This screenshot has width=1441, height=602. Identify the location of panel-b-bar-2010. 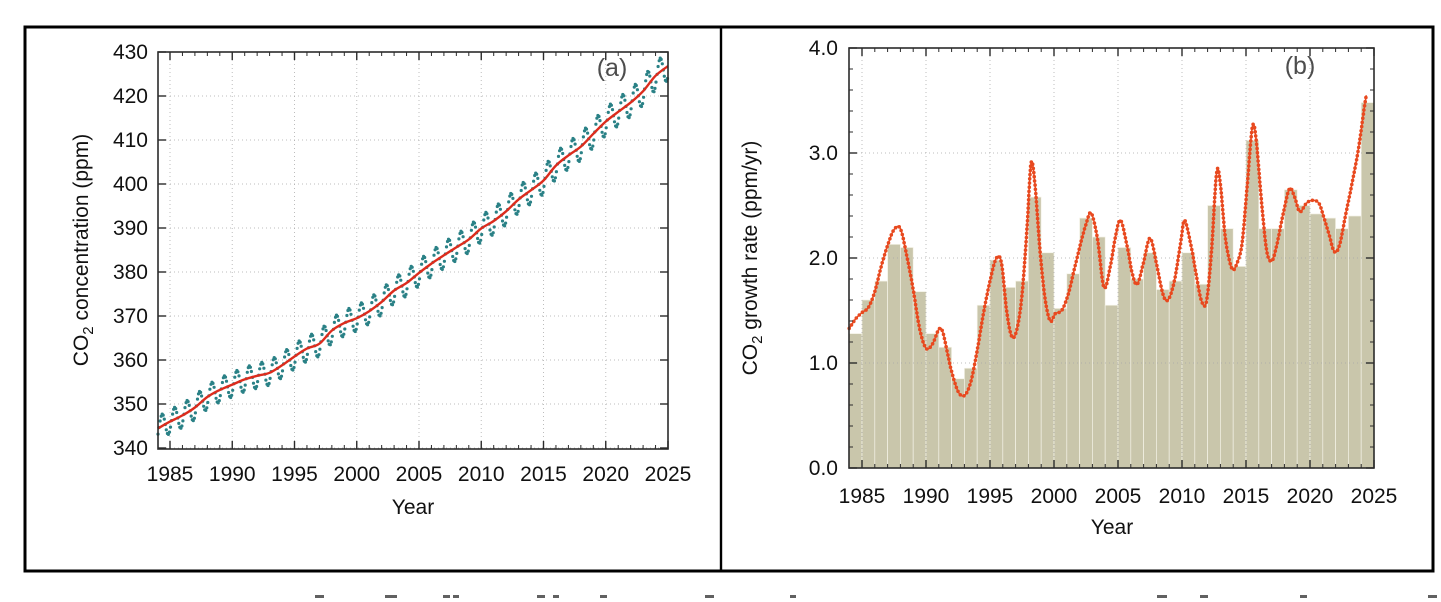
(1188, 360).